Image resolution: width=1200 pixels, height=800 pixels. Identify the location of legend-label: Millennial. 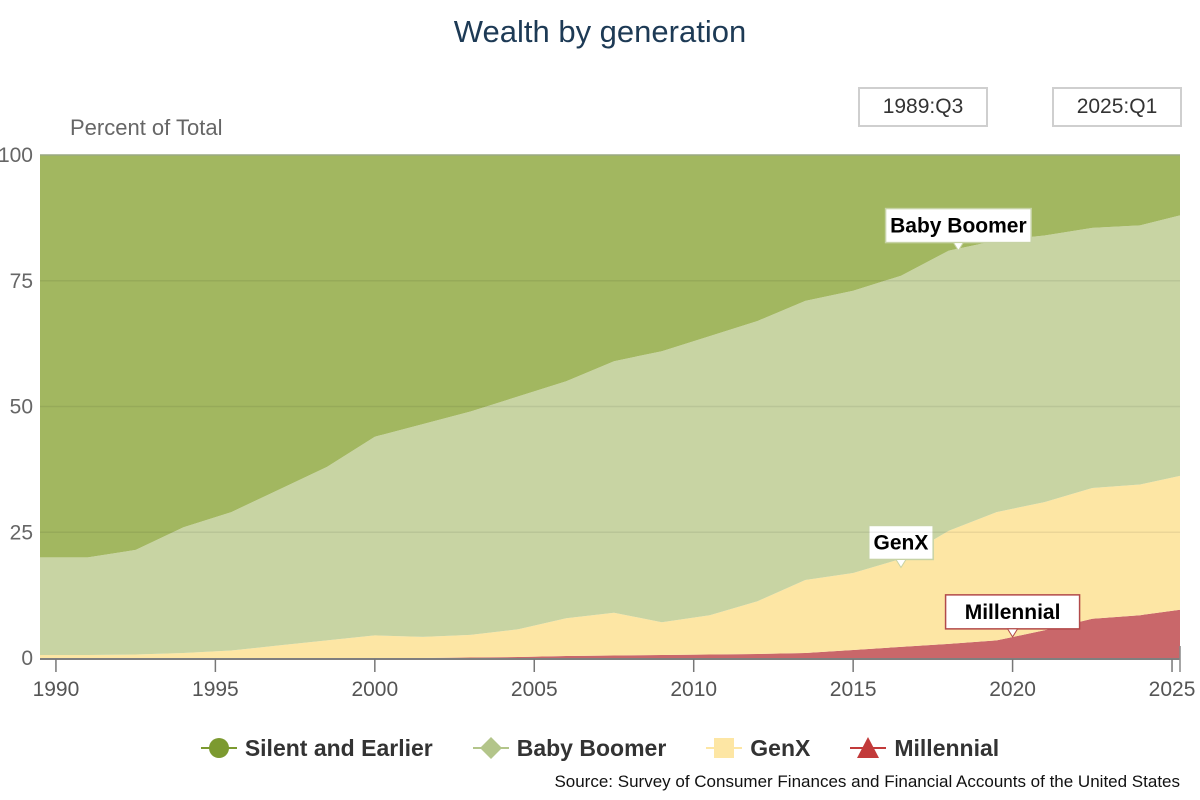
(947, 747).